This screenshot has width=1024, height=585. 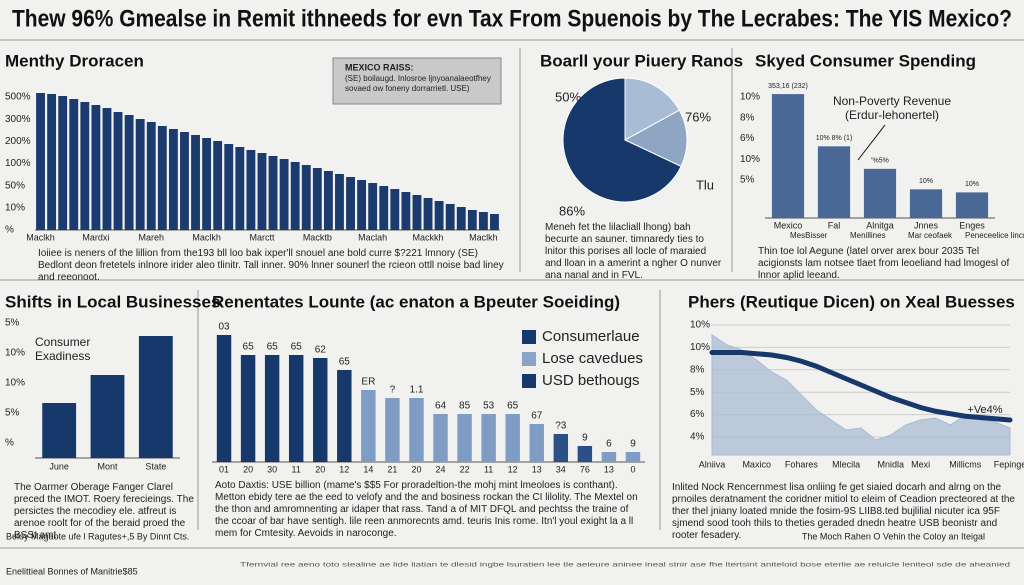 What do you see at coordinates (372, 237) in the screenshot?
I see `x-tick-label: Maclah` at bounding box center [372, 237].